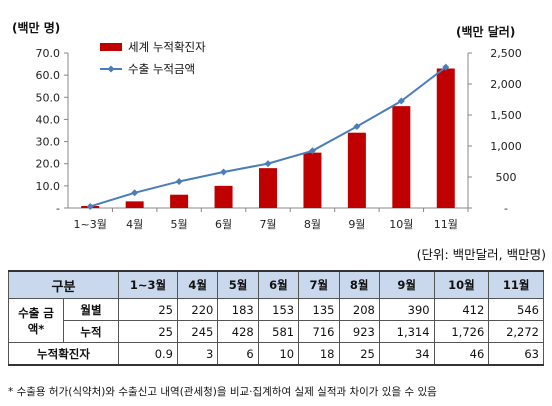 Image resolution: width=552 pixels, height=406 pixels. I want to click on unit-note: (단위: 백만달러, 백만명), so click(481, 254).